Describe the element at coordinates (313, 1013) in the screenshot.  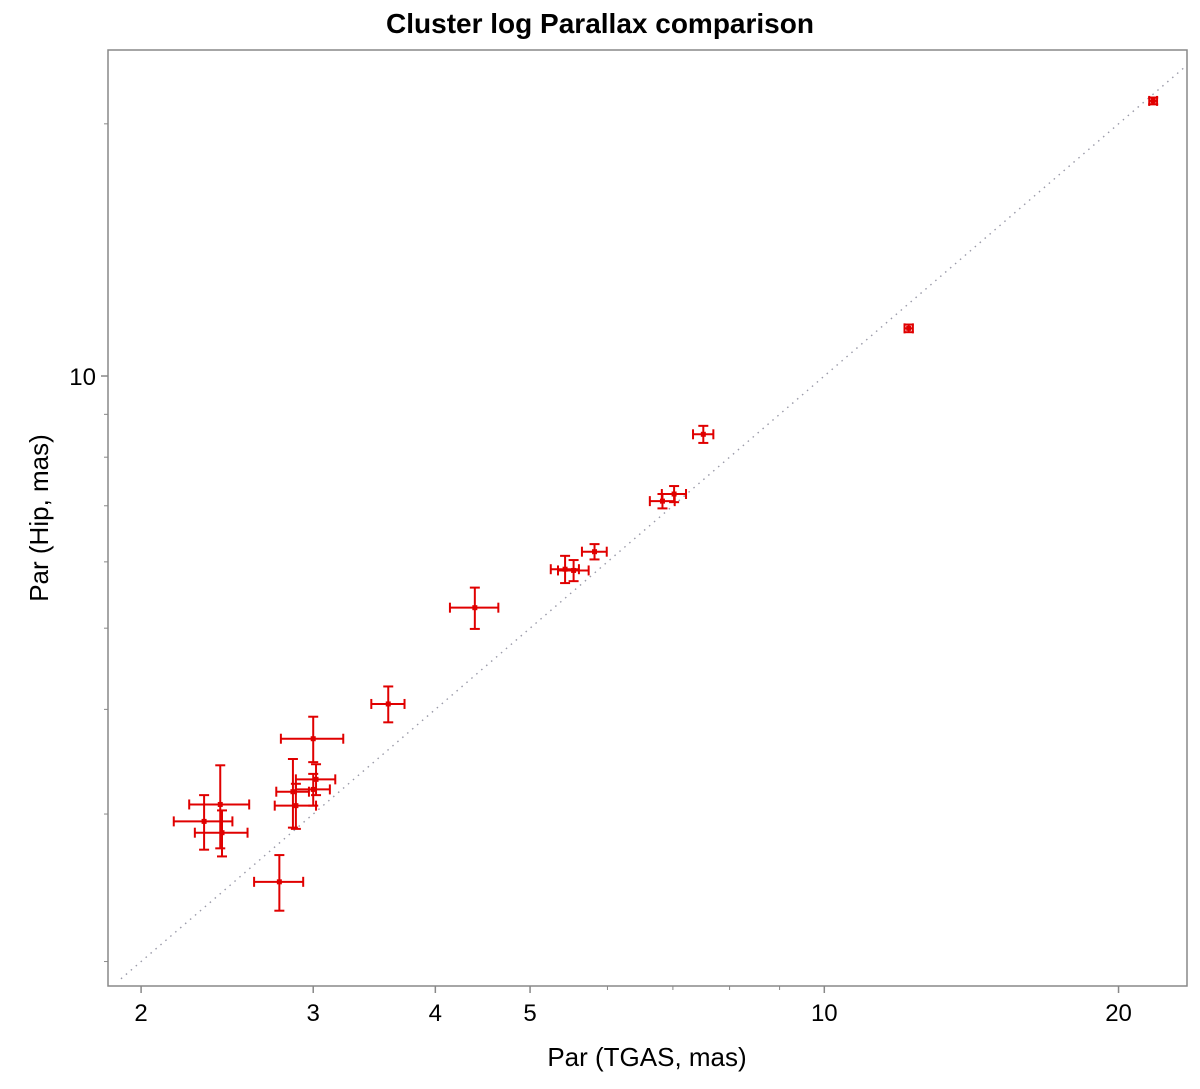
I see `x-tick-label: 3` at that location.